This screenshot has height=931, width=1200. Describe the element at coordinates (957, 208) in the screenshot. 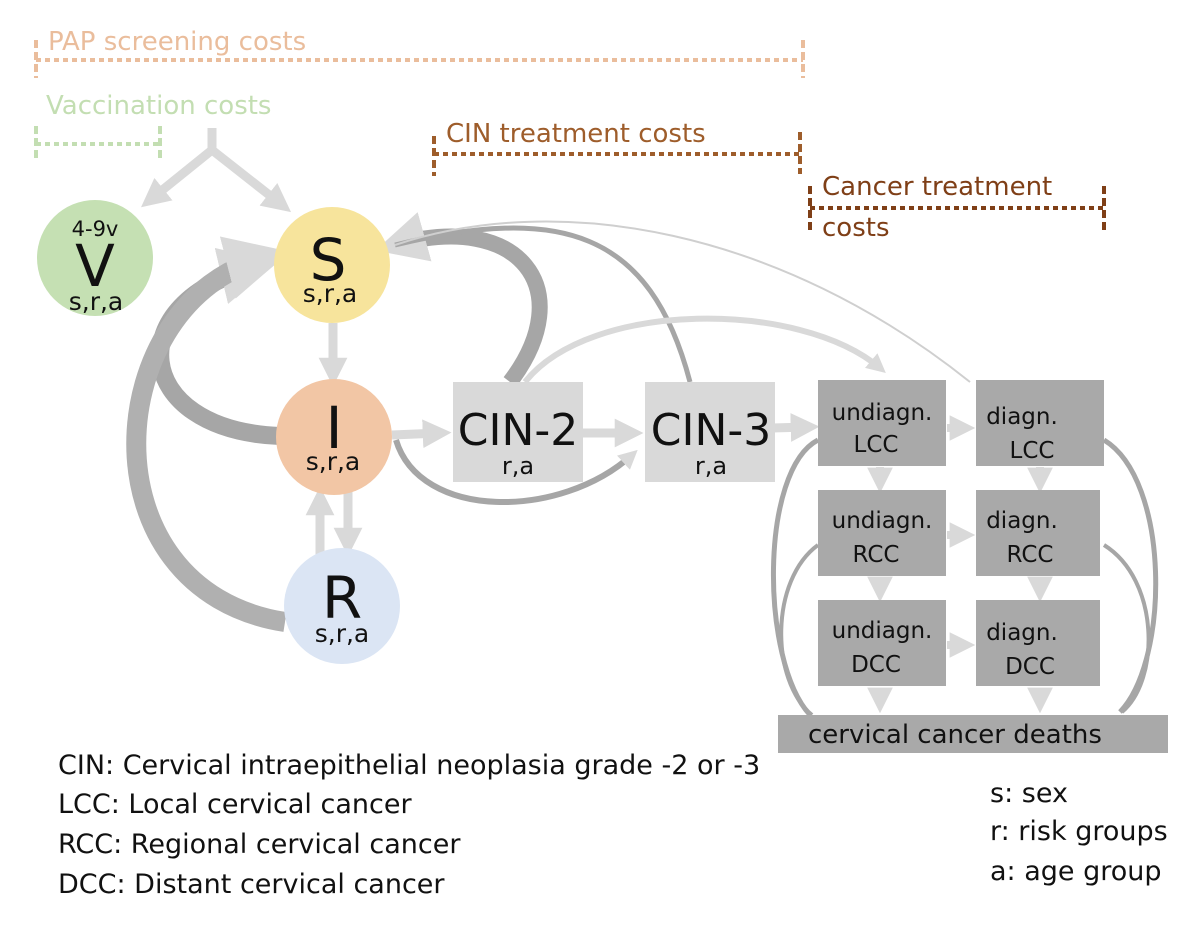

I see `cancer-treatment-bracket` at that location.